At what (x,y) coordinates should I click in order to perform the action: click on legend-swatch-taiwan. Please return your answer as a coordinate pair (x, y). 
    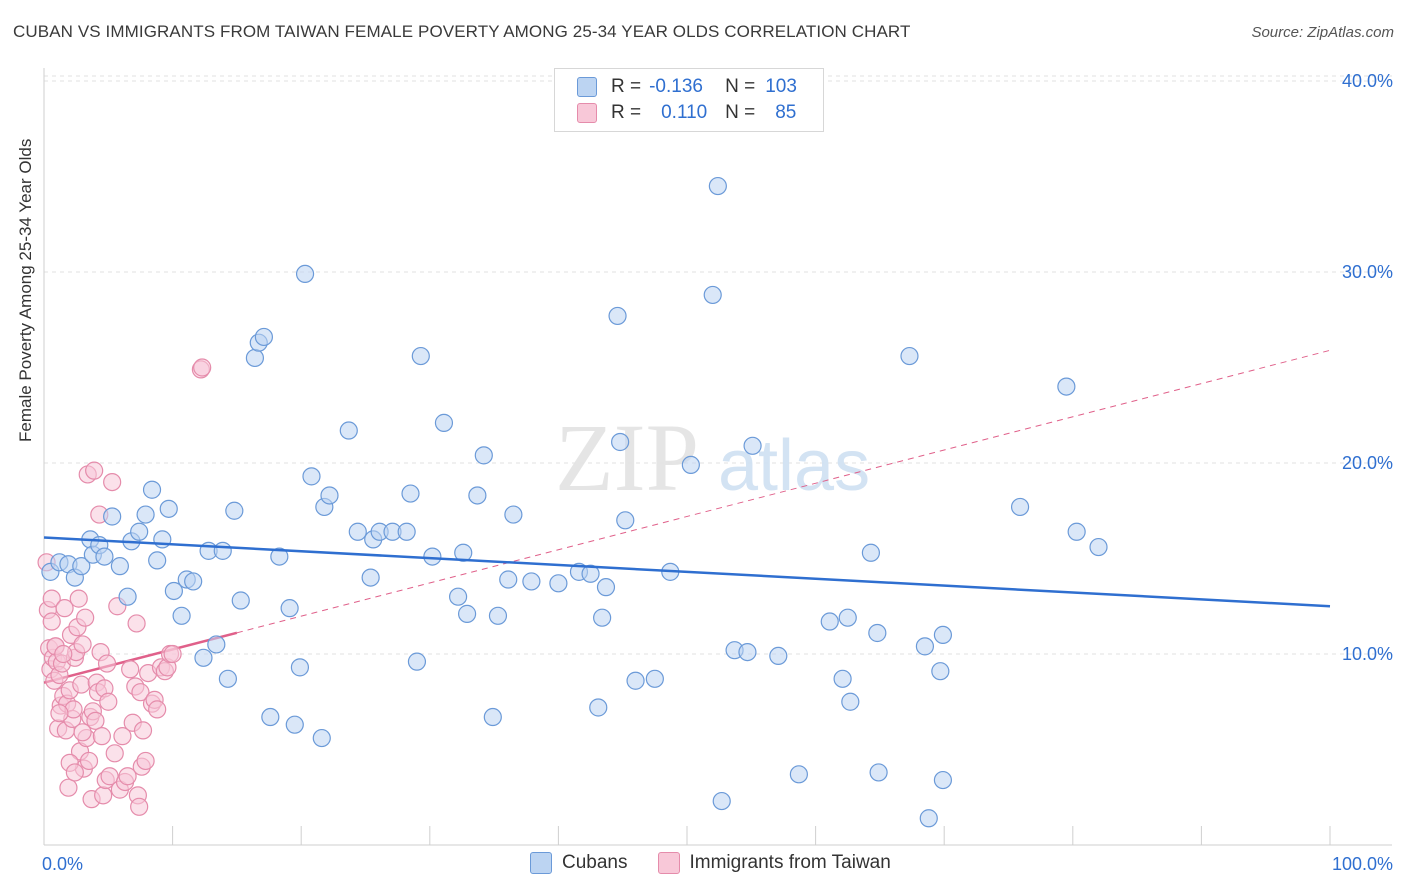
    Looking at the image, I should click on (668, 863).